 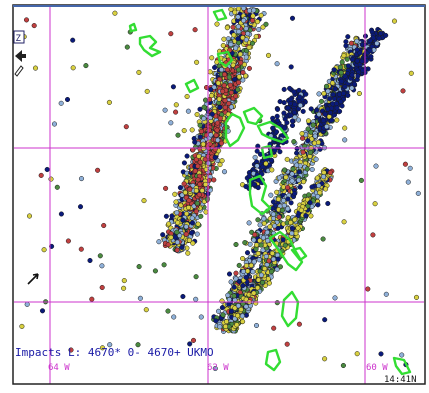 I want to click on cursor-arrow-icon, so click(x=33, y=279).